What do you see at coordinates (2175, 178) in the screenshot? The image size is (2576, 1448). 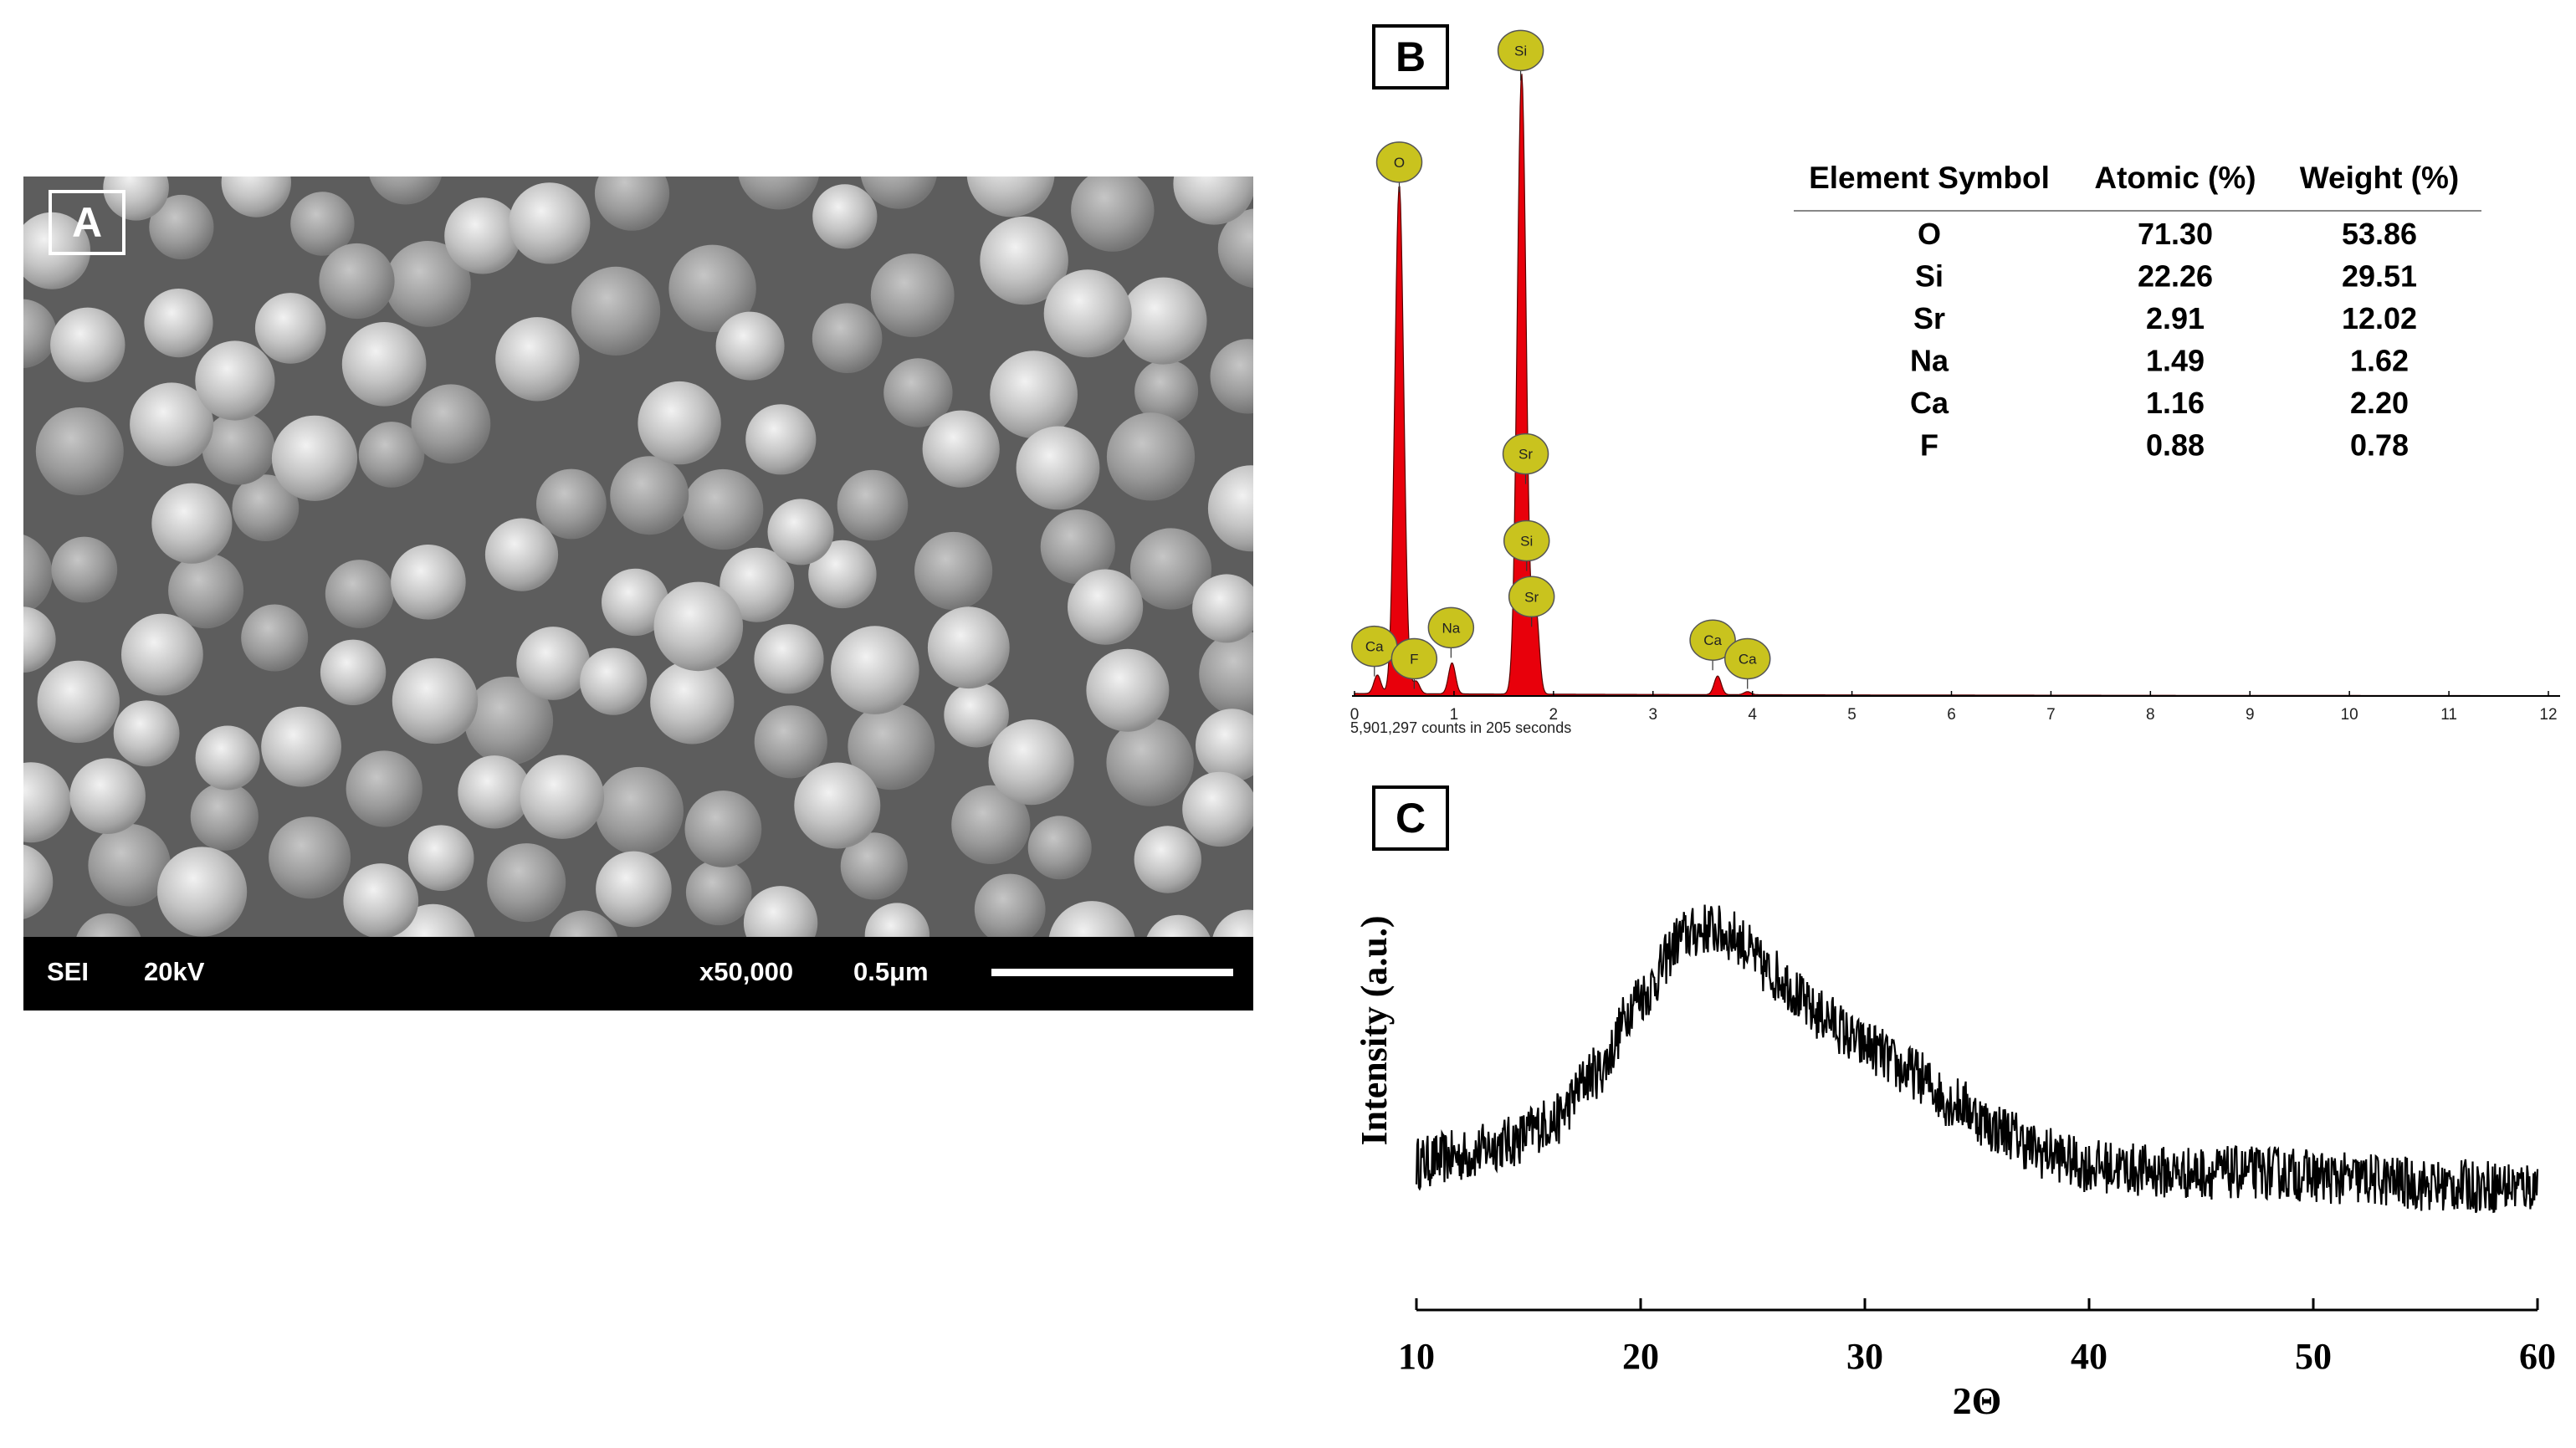 I see `eds-table-header: Atomic (%)` at bounding box center [2175, 178].